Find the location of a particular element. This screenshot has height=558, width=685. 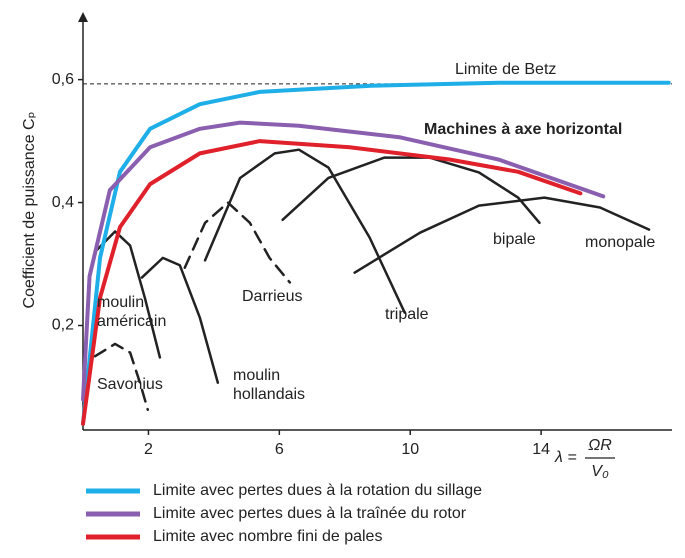

y-axis-arrow is located at coordinates (83, 17).